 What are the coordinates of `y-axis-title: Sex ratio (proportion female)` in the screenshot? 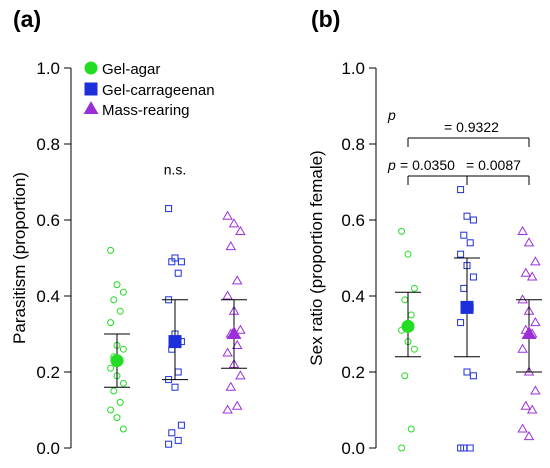 It's located at (316, 257).